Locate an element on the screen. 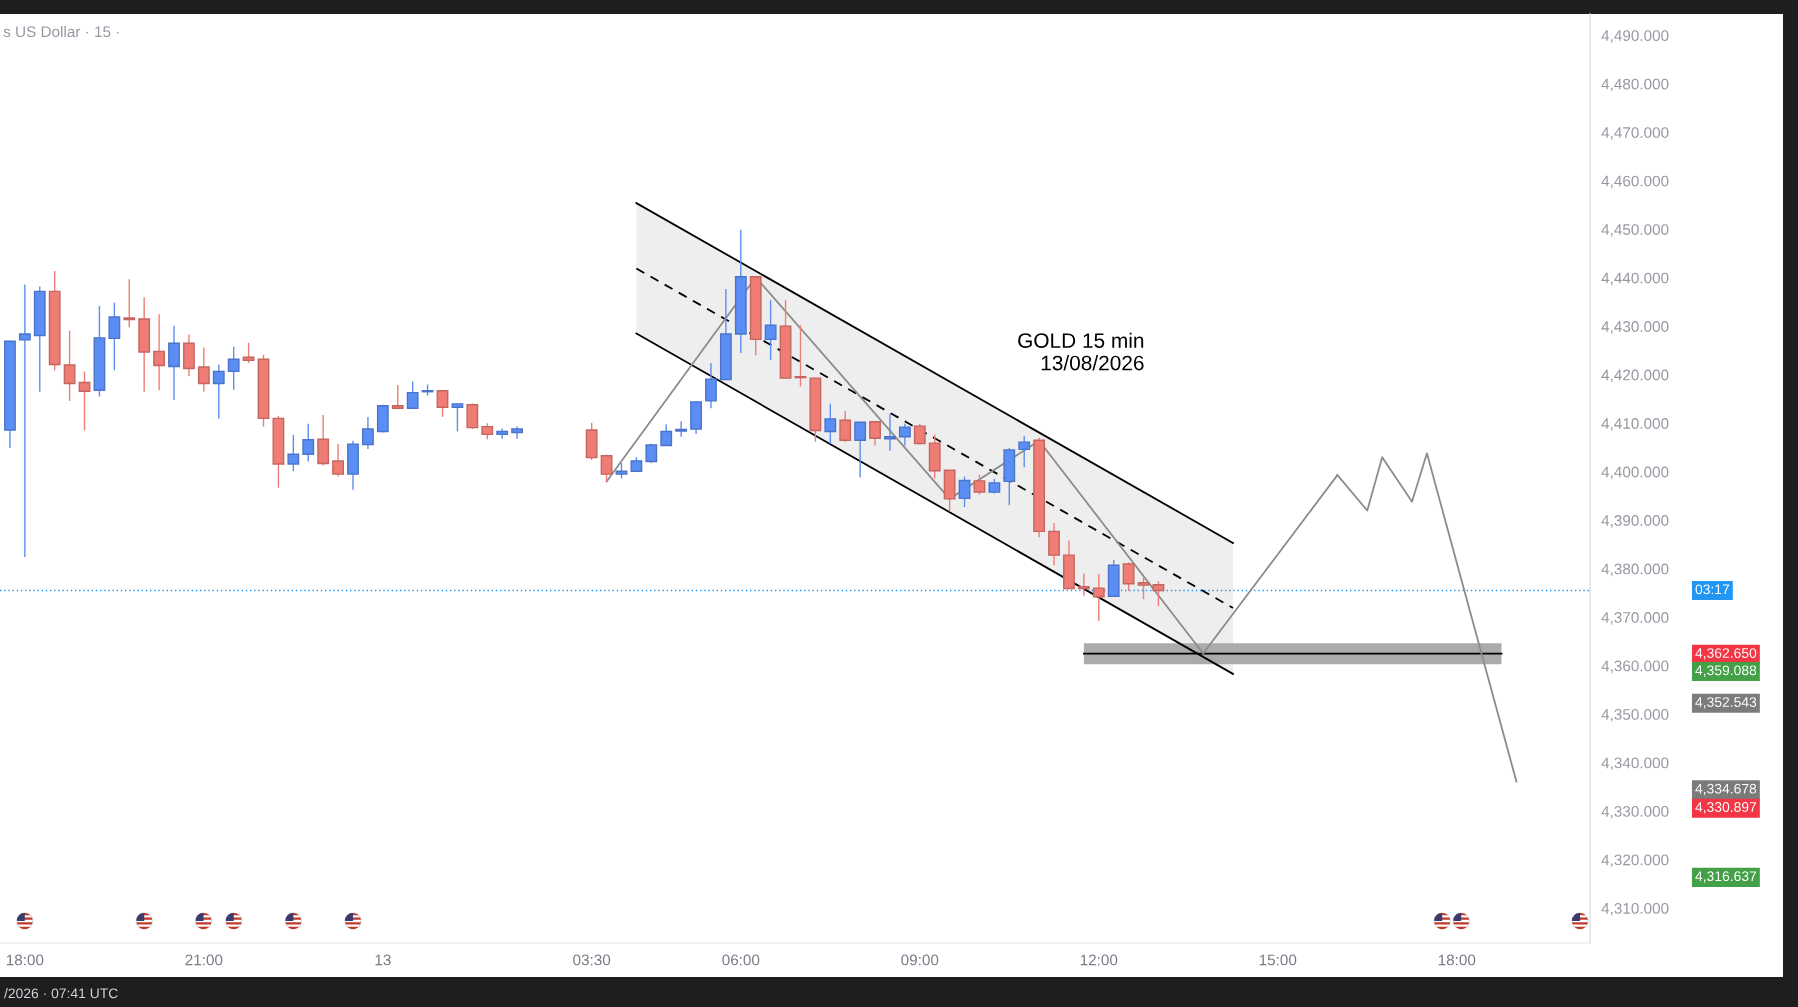 The width and height of the screenshot is (1798, 1007). y-tick-label: 4,460.000 is located at coordinates (1635, 182).